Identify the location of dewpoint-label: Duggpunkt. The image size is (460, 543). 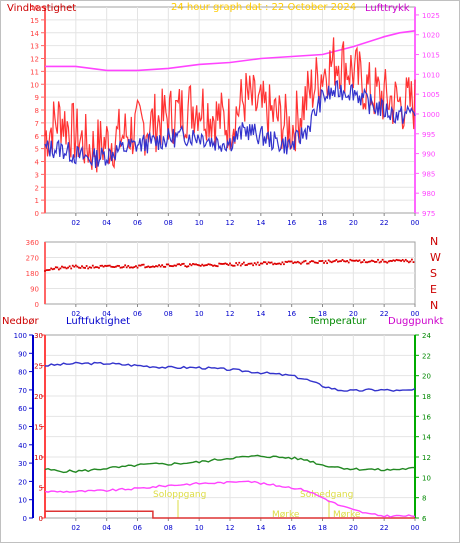
(416, 321).